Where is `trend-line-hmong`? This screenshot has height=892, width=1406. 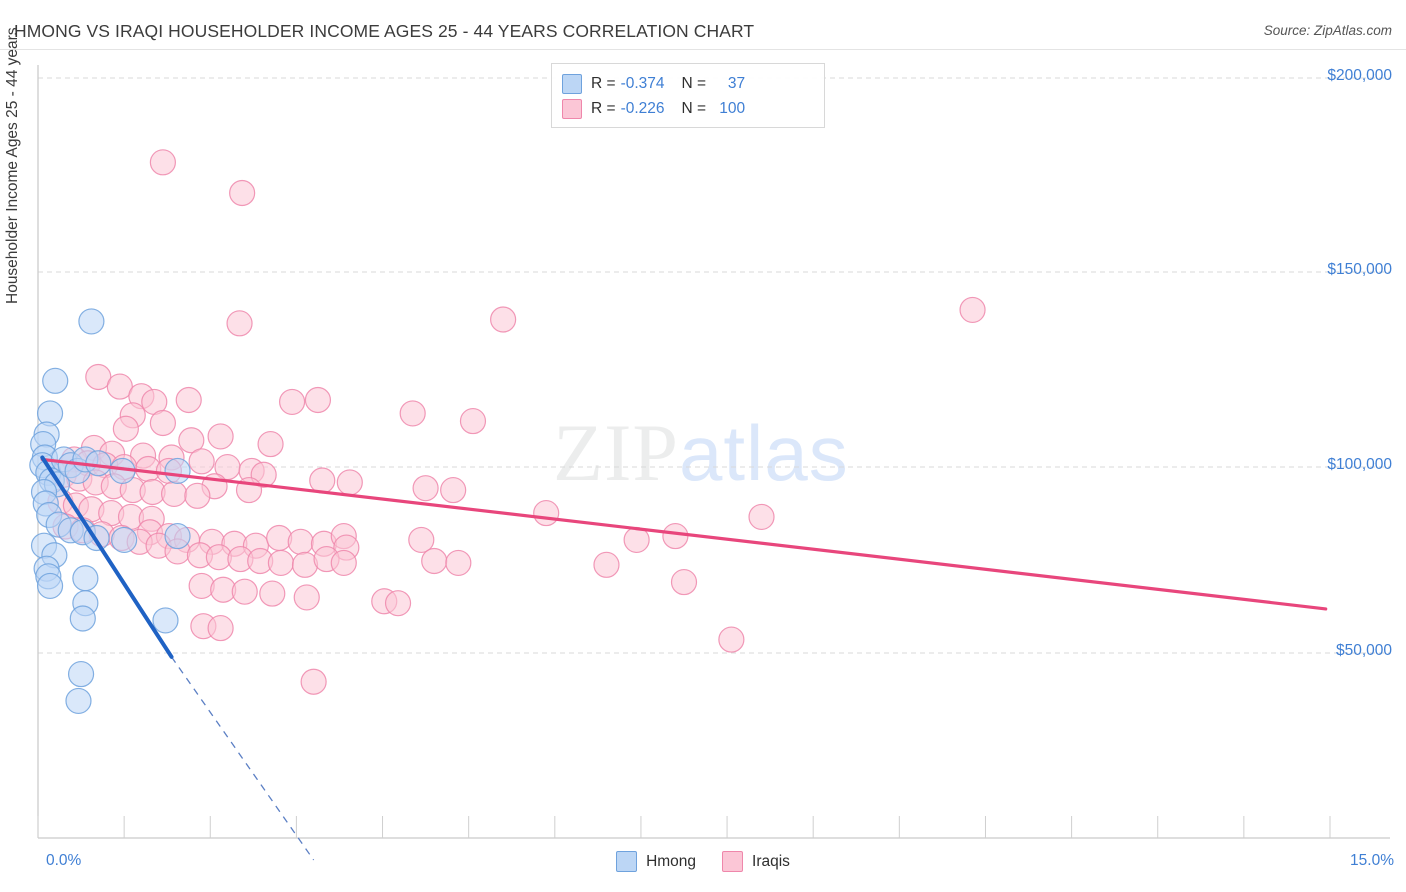 trend-line-hmong is located at coordinates (107, 557).